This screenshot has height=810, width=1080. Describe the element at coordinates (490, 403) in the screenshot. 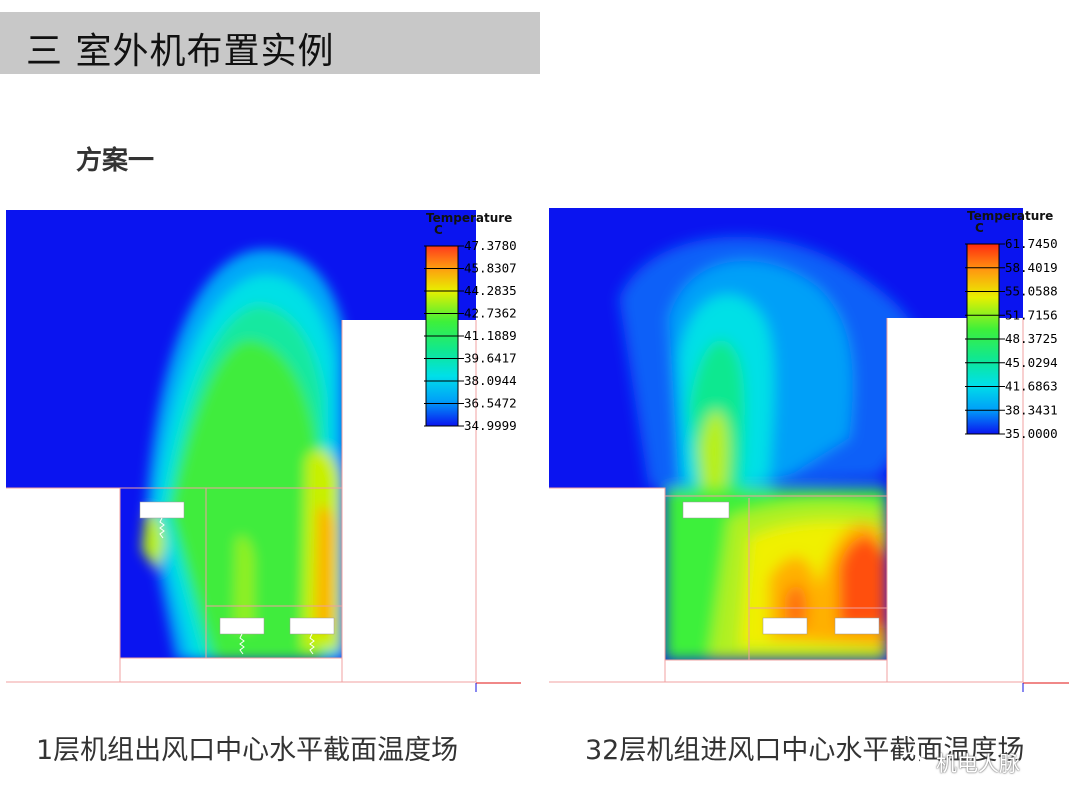

I see `legend-value-label: 36.5472` at that location.